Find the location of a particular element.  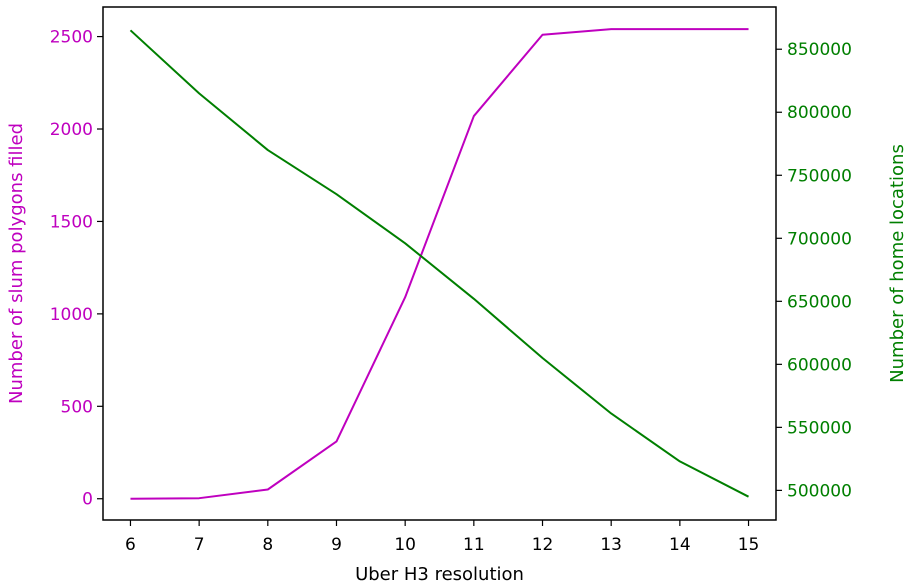

x-tick-label: 10 is located at coordinates (405, 545).